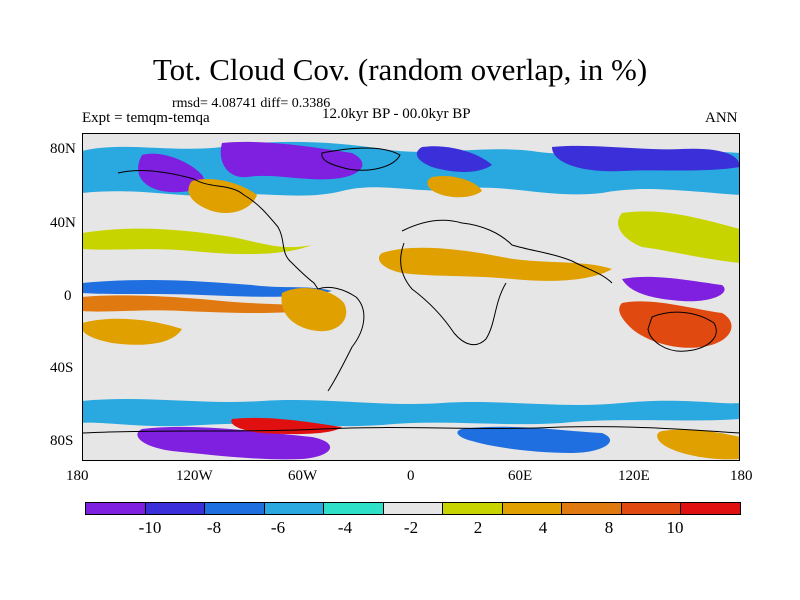 The width and height of the screenshot is (800, 600). Describe the element at coordinates (478, 527) in the screenshot. I see `colorbar-label: 2` at that location.